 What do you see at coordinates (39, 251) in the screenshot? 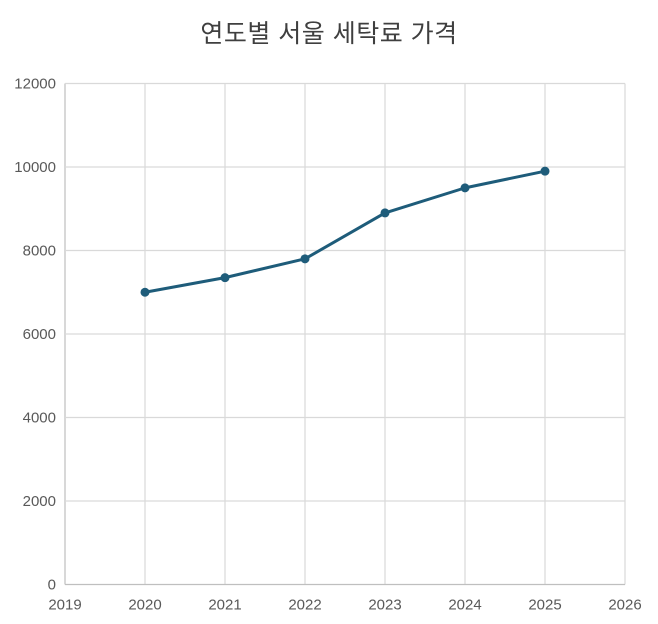
I see `y-axis-tick-label: 8000` at bounding box center [39, 251].